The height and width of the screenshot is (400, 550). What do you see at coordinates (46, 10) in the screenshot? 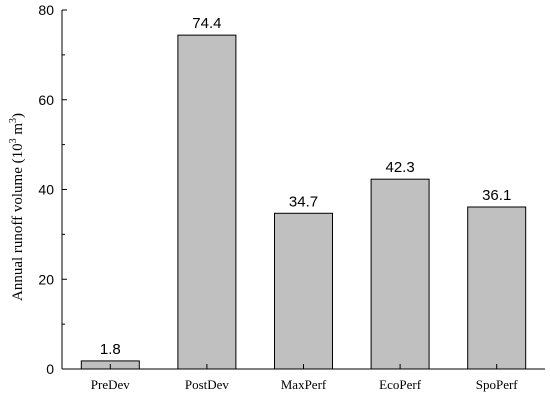
I see `y-tick-label: 80` at bounding box center [46, 10].